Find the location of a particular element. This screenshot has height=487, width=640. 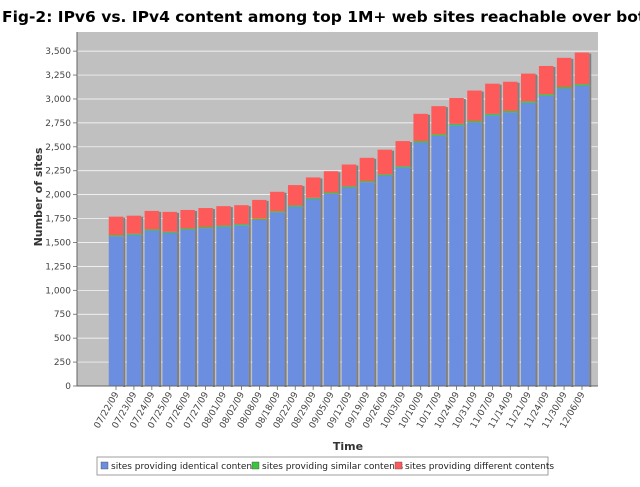

legend-label: sites providing identical content is located at coordinates (183, 467).